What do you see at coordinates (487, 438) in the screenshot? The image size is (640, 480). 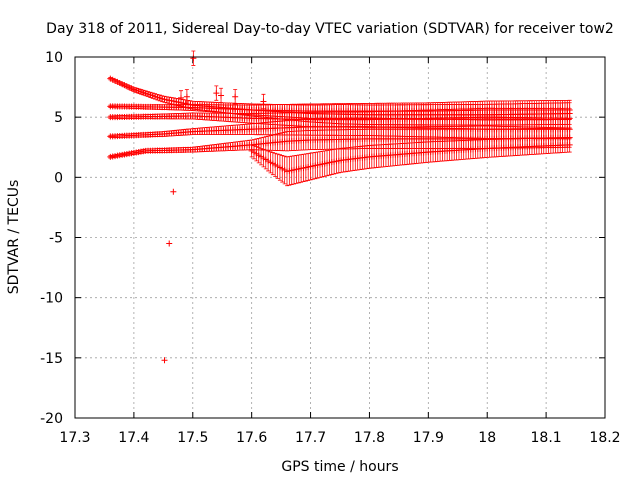 I see `x-tick-label: 18` at bounding box center [487, 438].